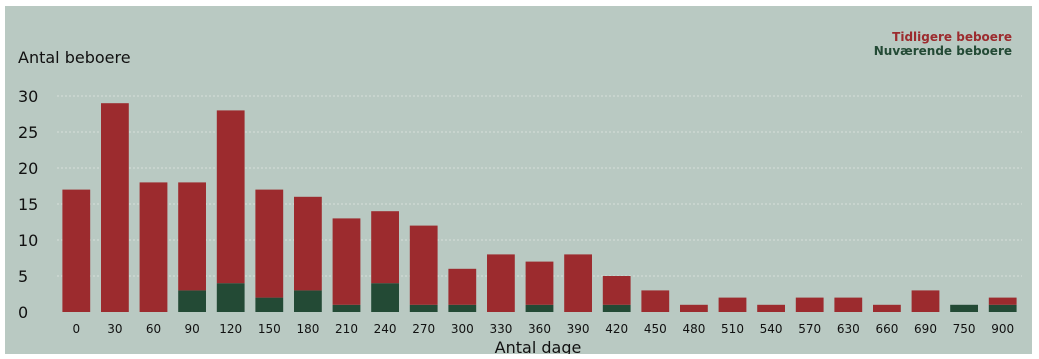  I want to click on y-tick-label: 25, so click(28, 132).